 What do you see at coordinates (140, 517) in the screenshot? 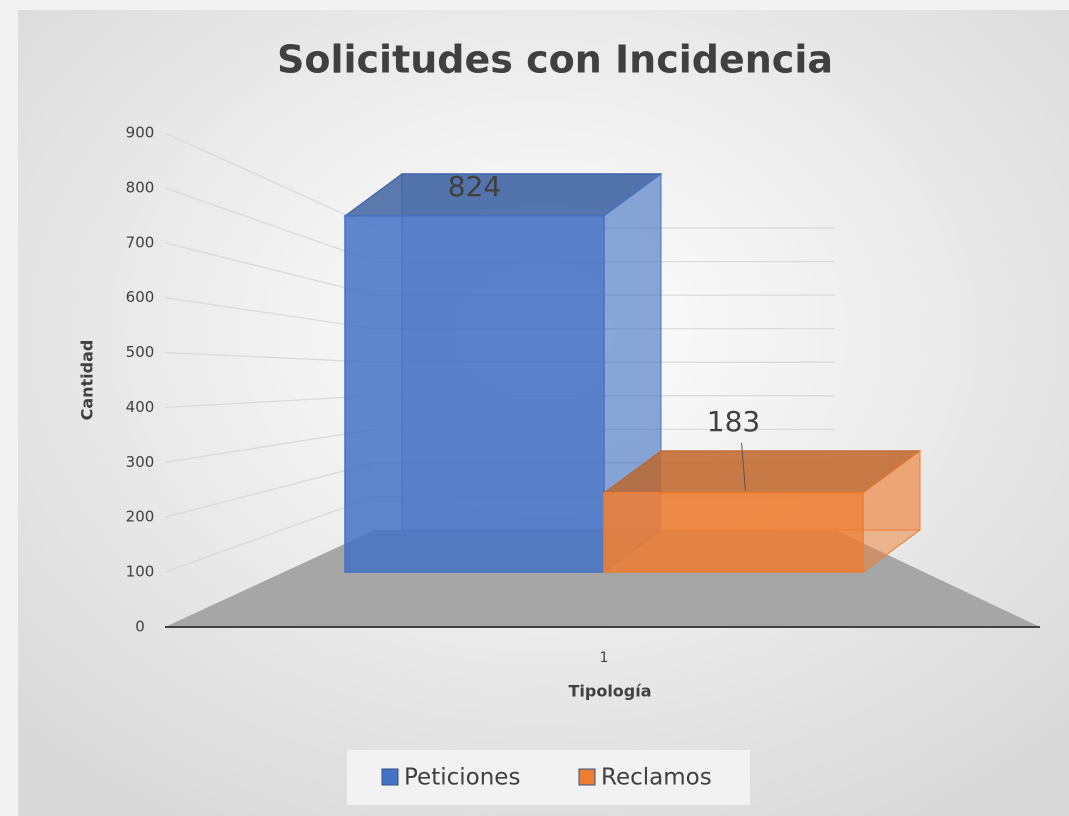
I see `y-tick-label: 200` at bounding box center [140, 517].